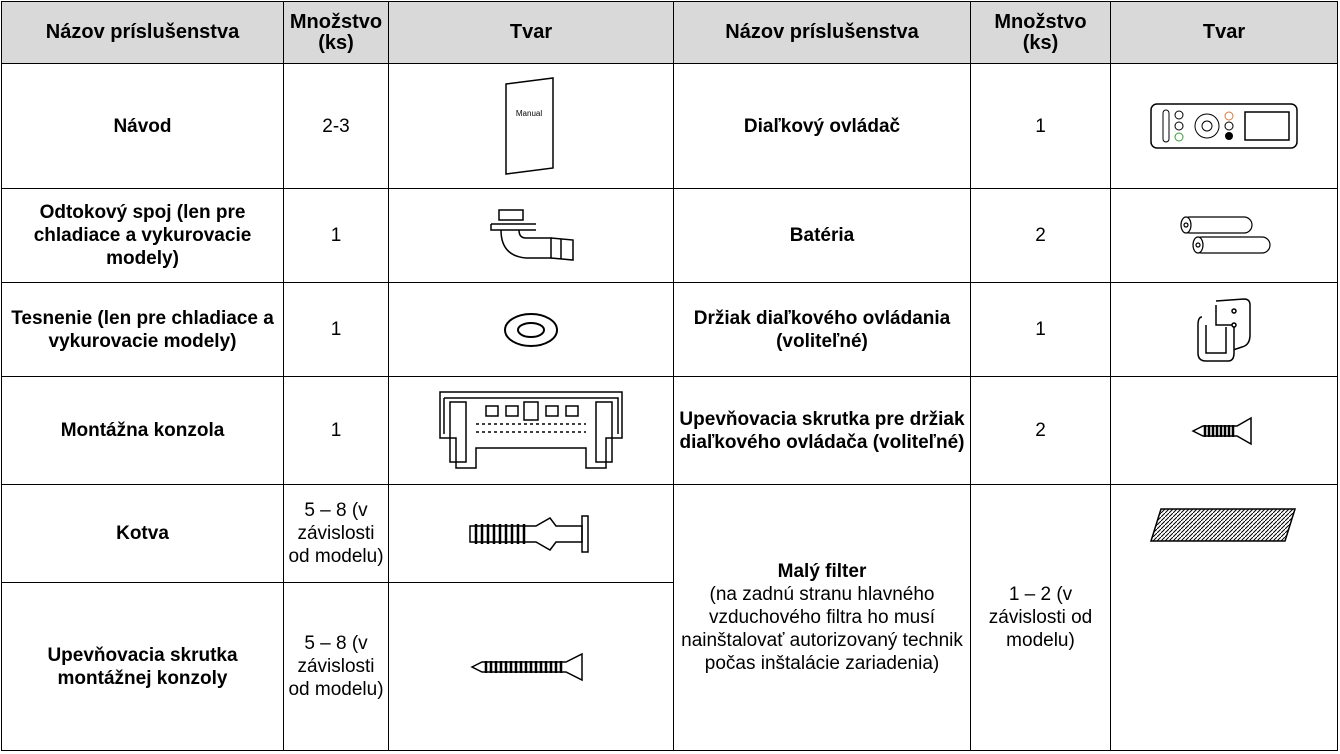 This screenshot has width=1340, height=754. Describe the element at coordinates (142, 533) in the screenshot. I see `name-cell: Kotva` at that location.